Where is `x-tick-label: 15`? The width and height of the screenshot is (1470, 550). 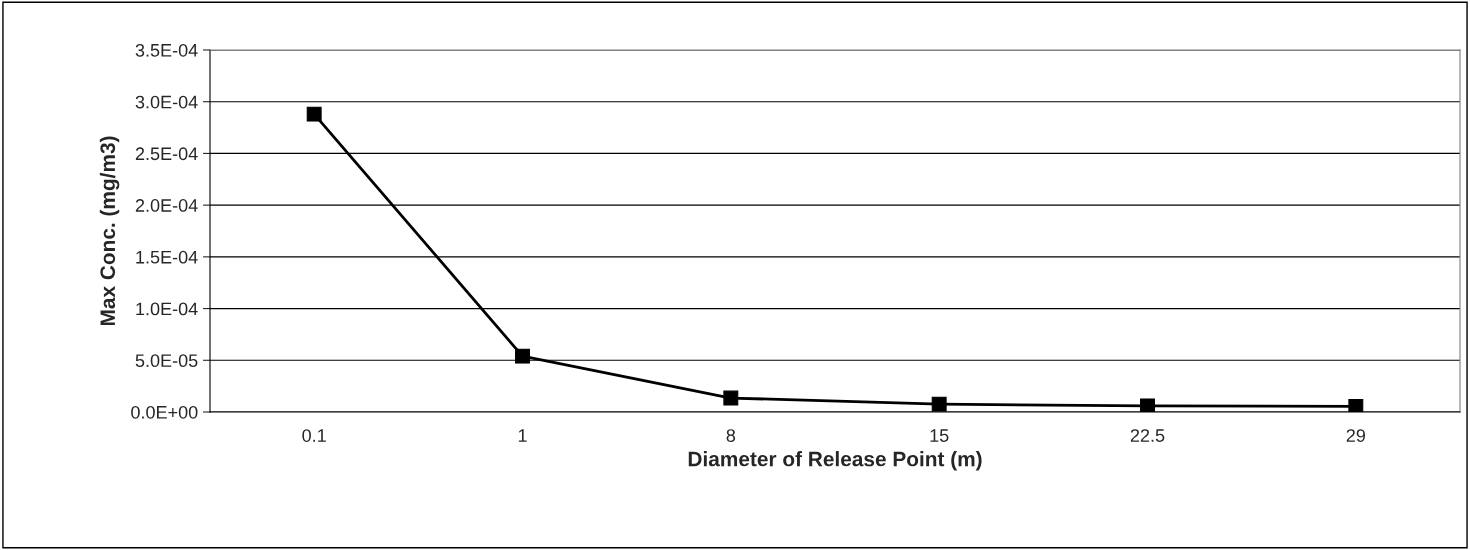 x-tick-label: 15 is located at coordinates (939, 435).